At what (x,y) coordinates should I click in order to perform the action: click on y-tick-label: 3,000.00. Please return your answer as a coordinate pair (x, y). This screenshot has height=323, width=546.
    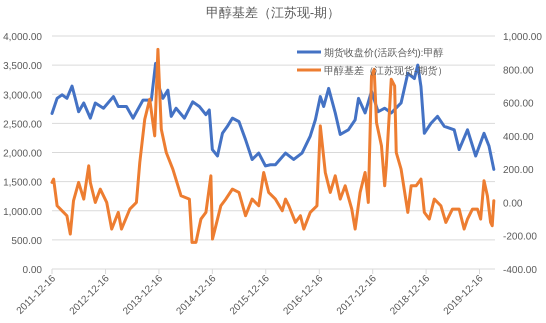
    Looking at the image, I should click on (22, 96).